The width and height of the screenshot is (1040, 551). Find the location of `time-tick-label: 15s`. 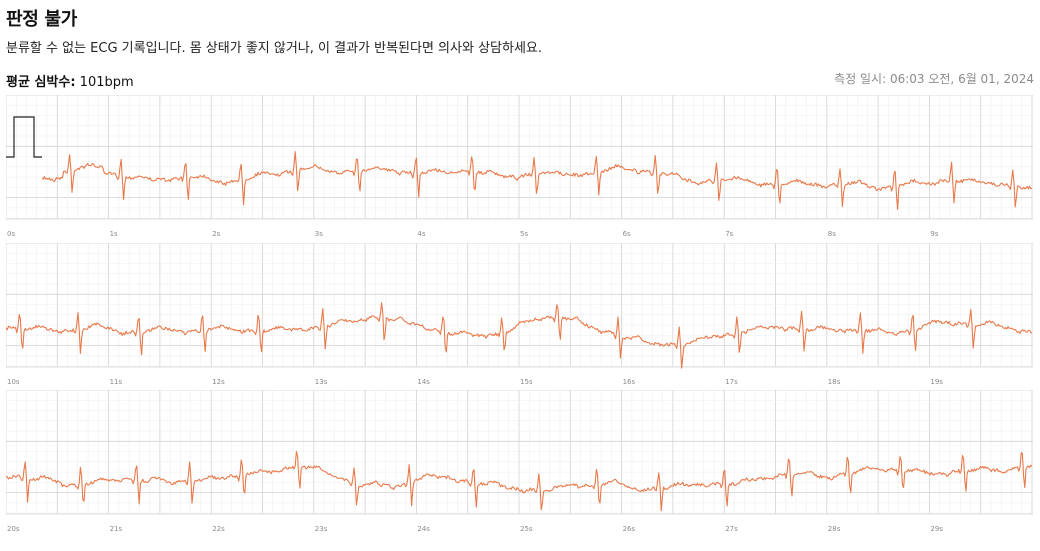

time-tick-label: 15s is located at coordinates (526, 382).